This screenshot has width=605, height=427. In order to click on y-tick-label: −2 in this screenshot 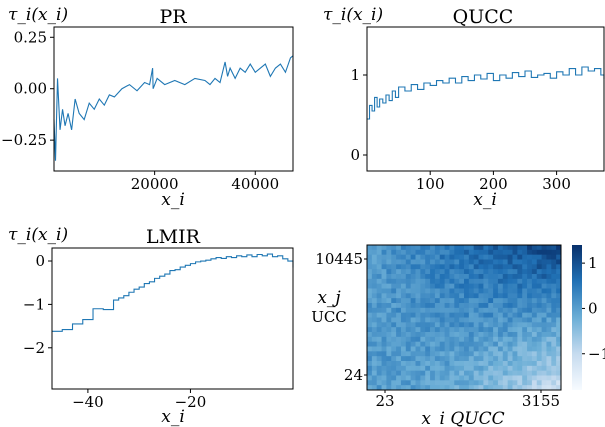, I will do `click(34, 348)`.